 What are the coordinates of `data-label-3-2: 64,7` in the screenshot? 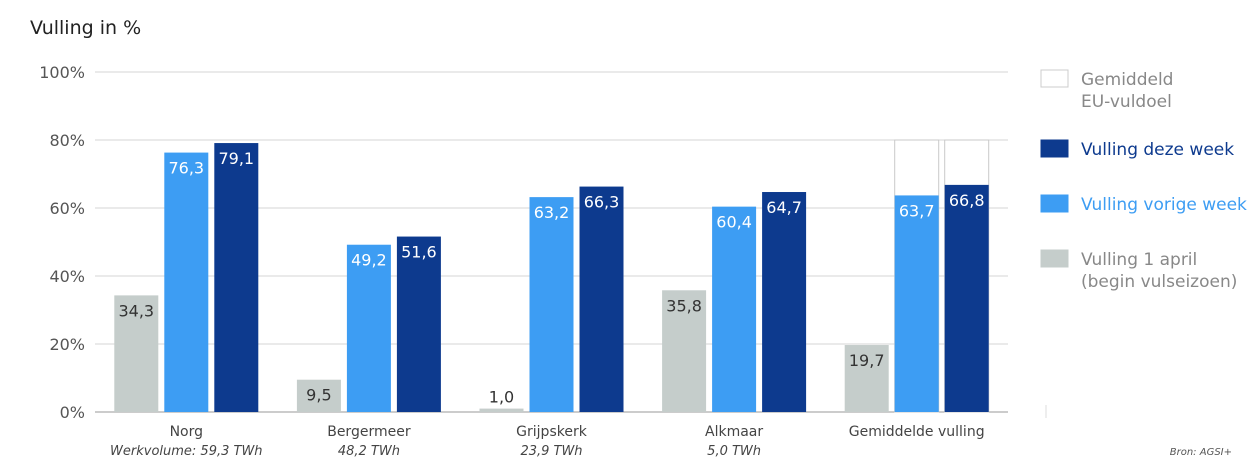 It's located at (784, 207).